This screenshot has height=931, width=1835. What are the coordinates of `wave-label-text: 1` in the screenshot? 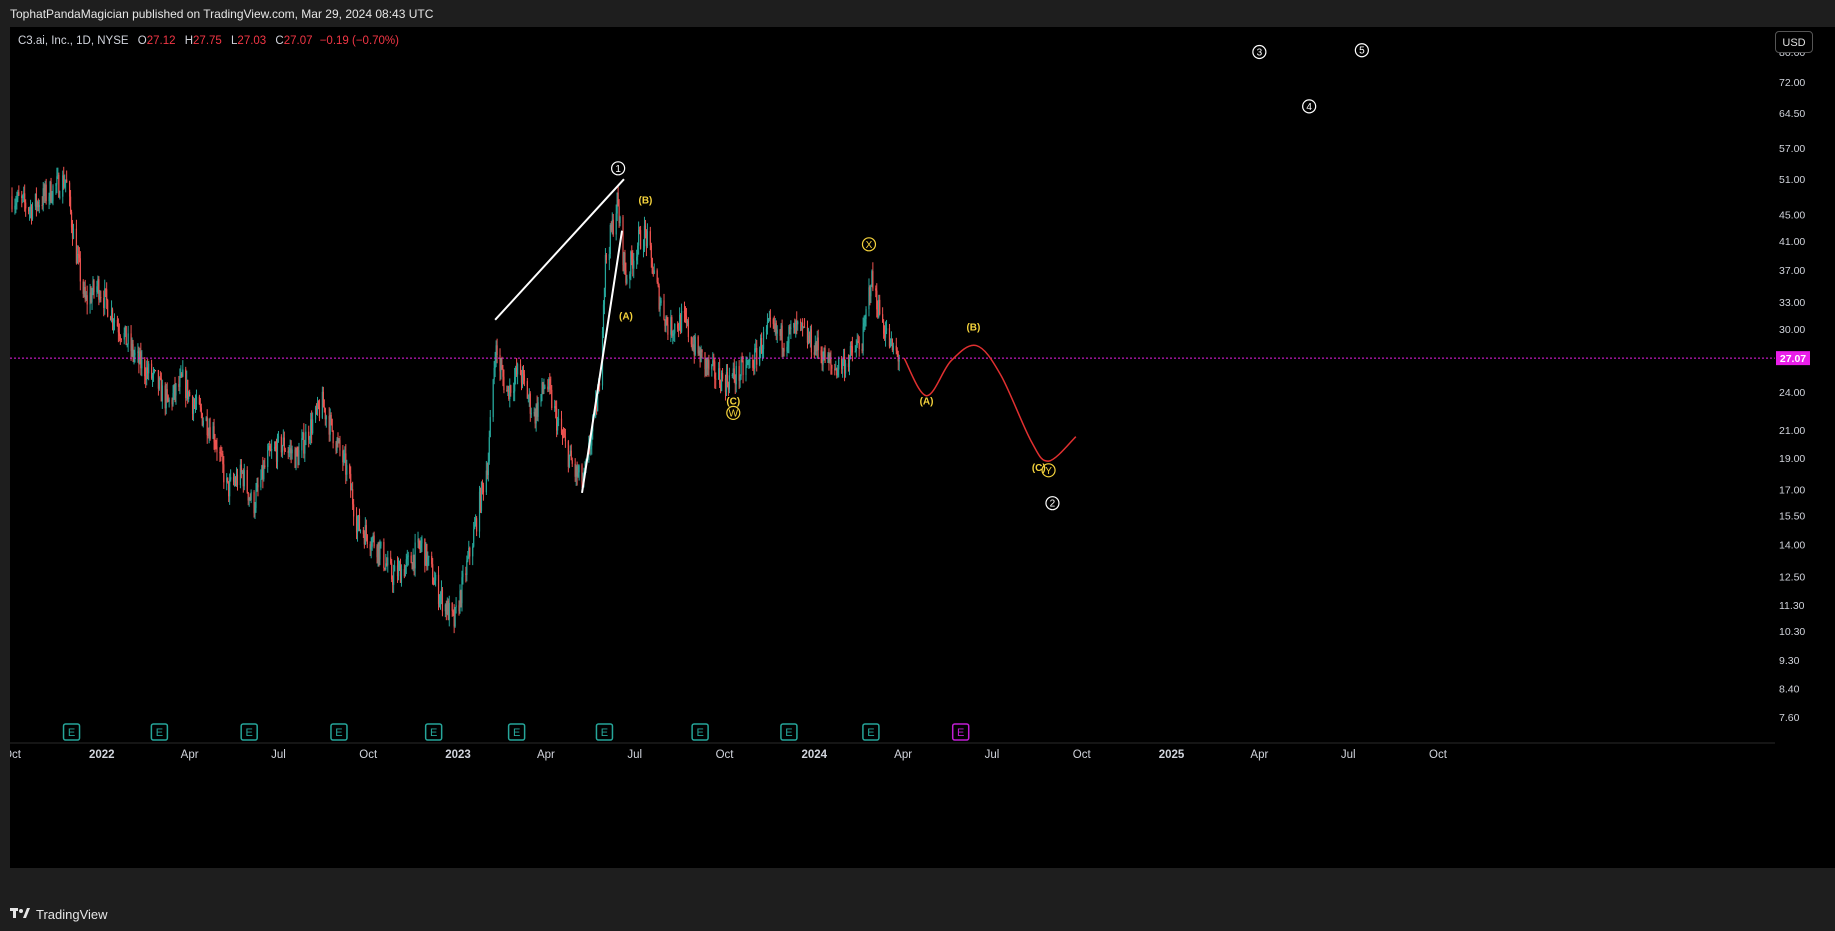 It's located at (618, 169).